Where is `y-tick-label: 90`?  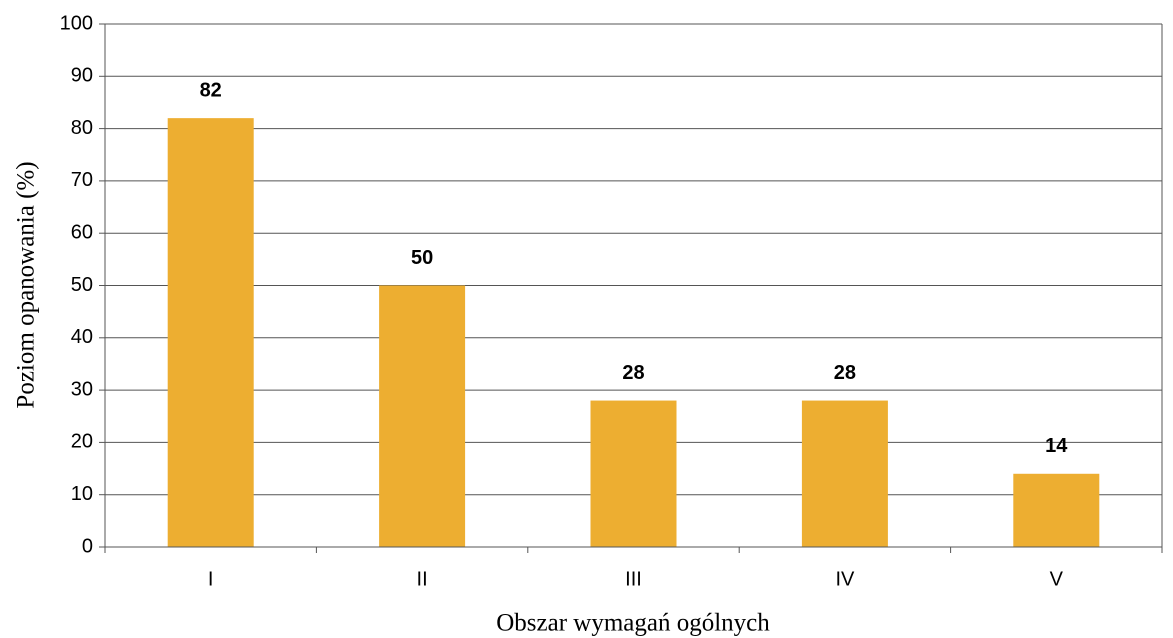 y-tick-label: 90 is located at coordinates (82, 76).